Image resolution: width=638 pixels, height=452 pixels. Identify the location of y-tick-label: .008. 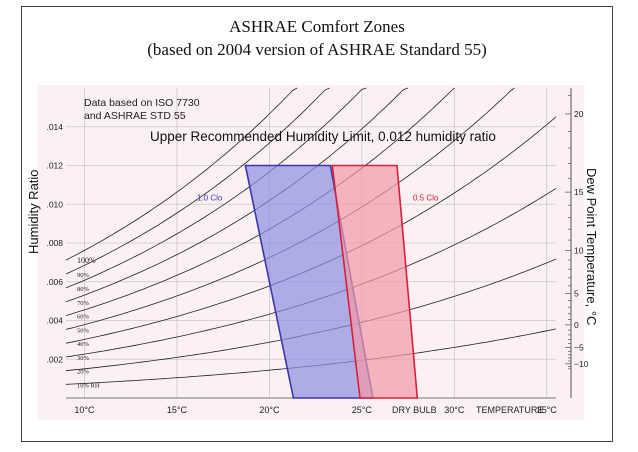
(54, 243).